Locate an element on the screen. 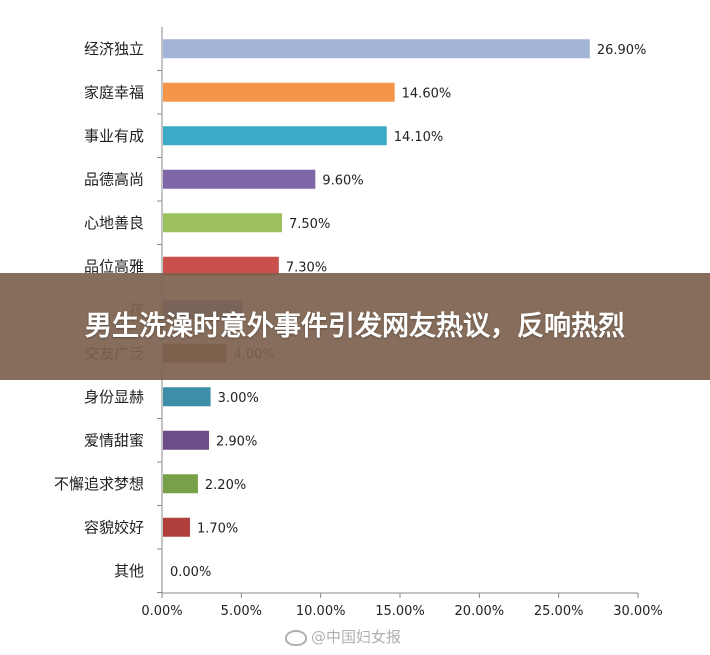 The image size is (710, 655). x-tick-label-3: 15.00% is located at coordinates (400, 611).